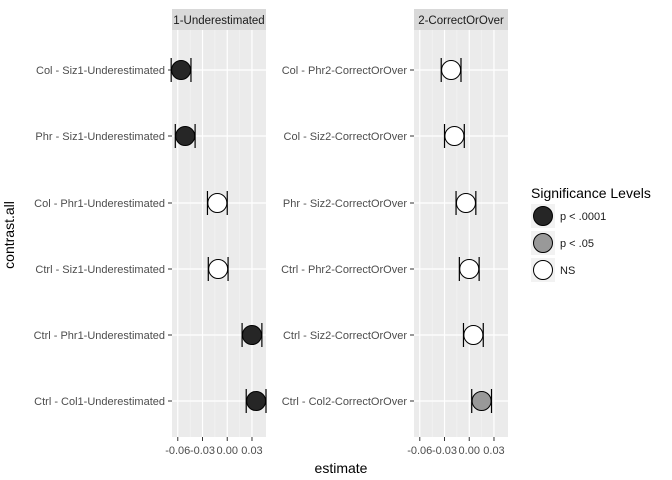 The image size is (672, 480). Describe the element at coordinates (100, 137) in the screenshot. I see `y-tick-label: Phr - Siz1-Underestimated` at that location.